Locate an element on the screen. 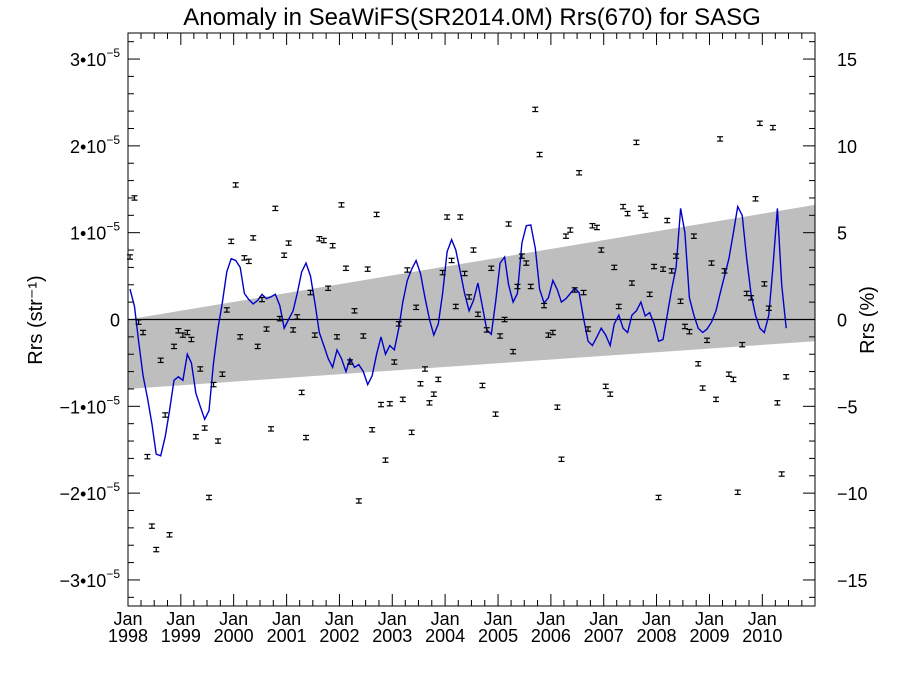 The image size is (900, 675). y-right-tick-label: −10 is located at coordinates (852, 494).